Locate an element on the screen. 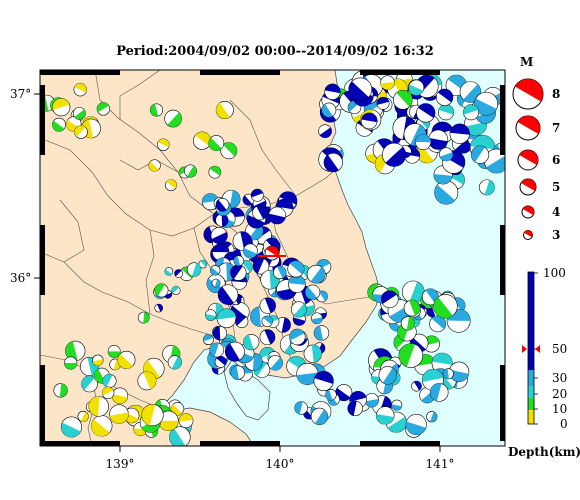 This screenshot has width=580, height=500. magnitude-label-3: 3 is located at coordinates (556, 235).